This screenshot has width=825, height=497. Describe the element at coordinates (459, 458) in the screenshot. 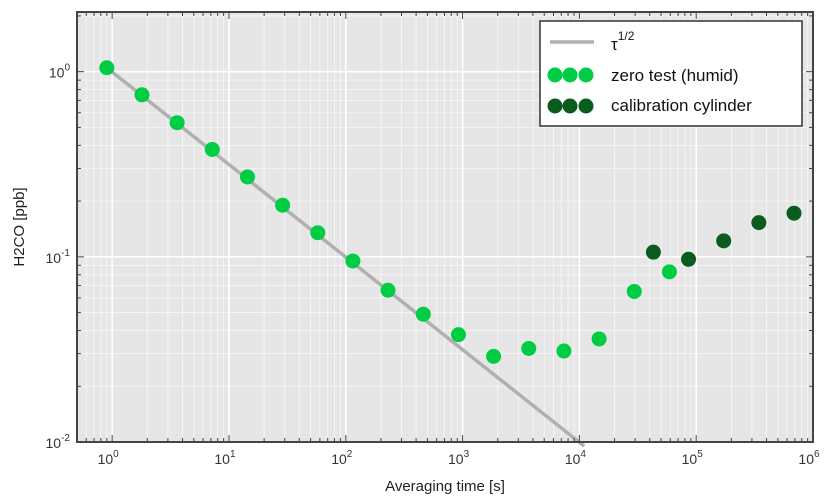

I see `x-tick-label: 10³` at that location.